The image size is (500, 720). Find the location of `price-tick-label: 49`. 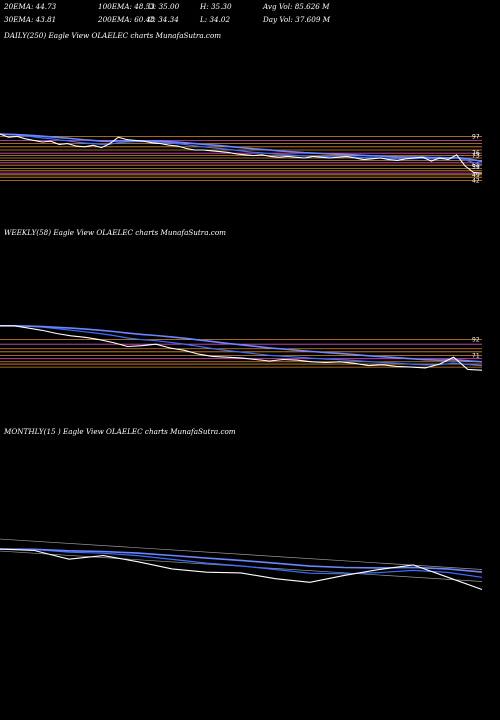

price-tick-label: 49 is located at coordinates (476, 175).